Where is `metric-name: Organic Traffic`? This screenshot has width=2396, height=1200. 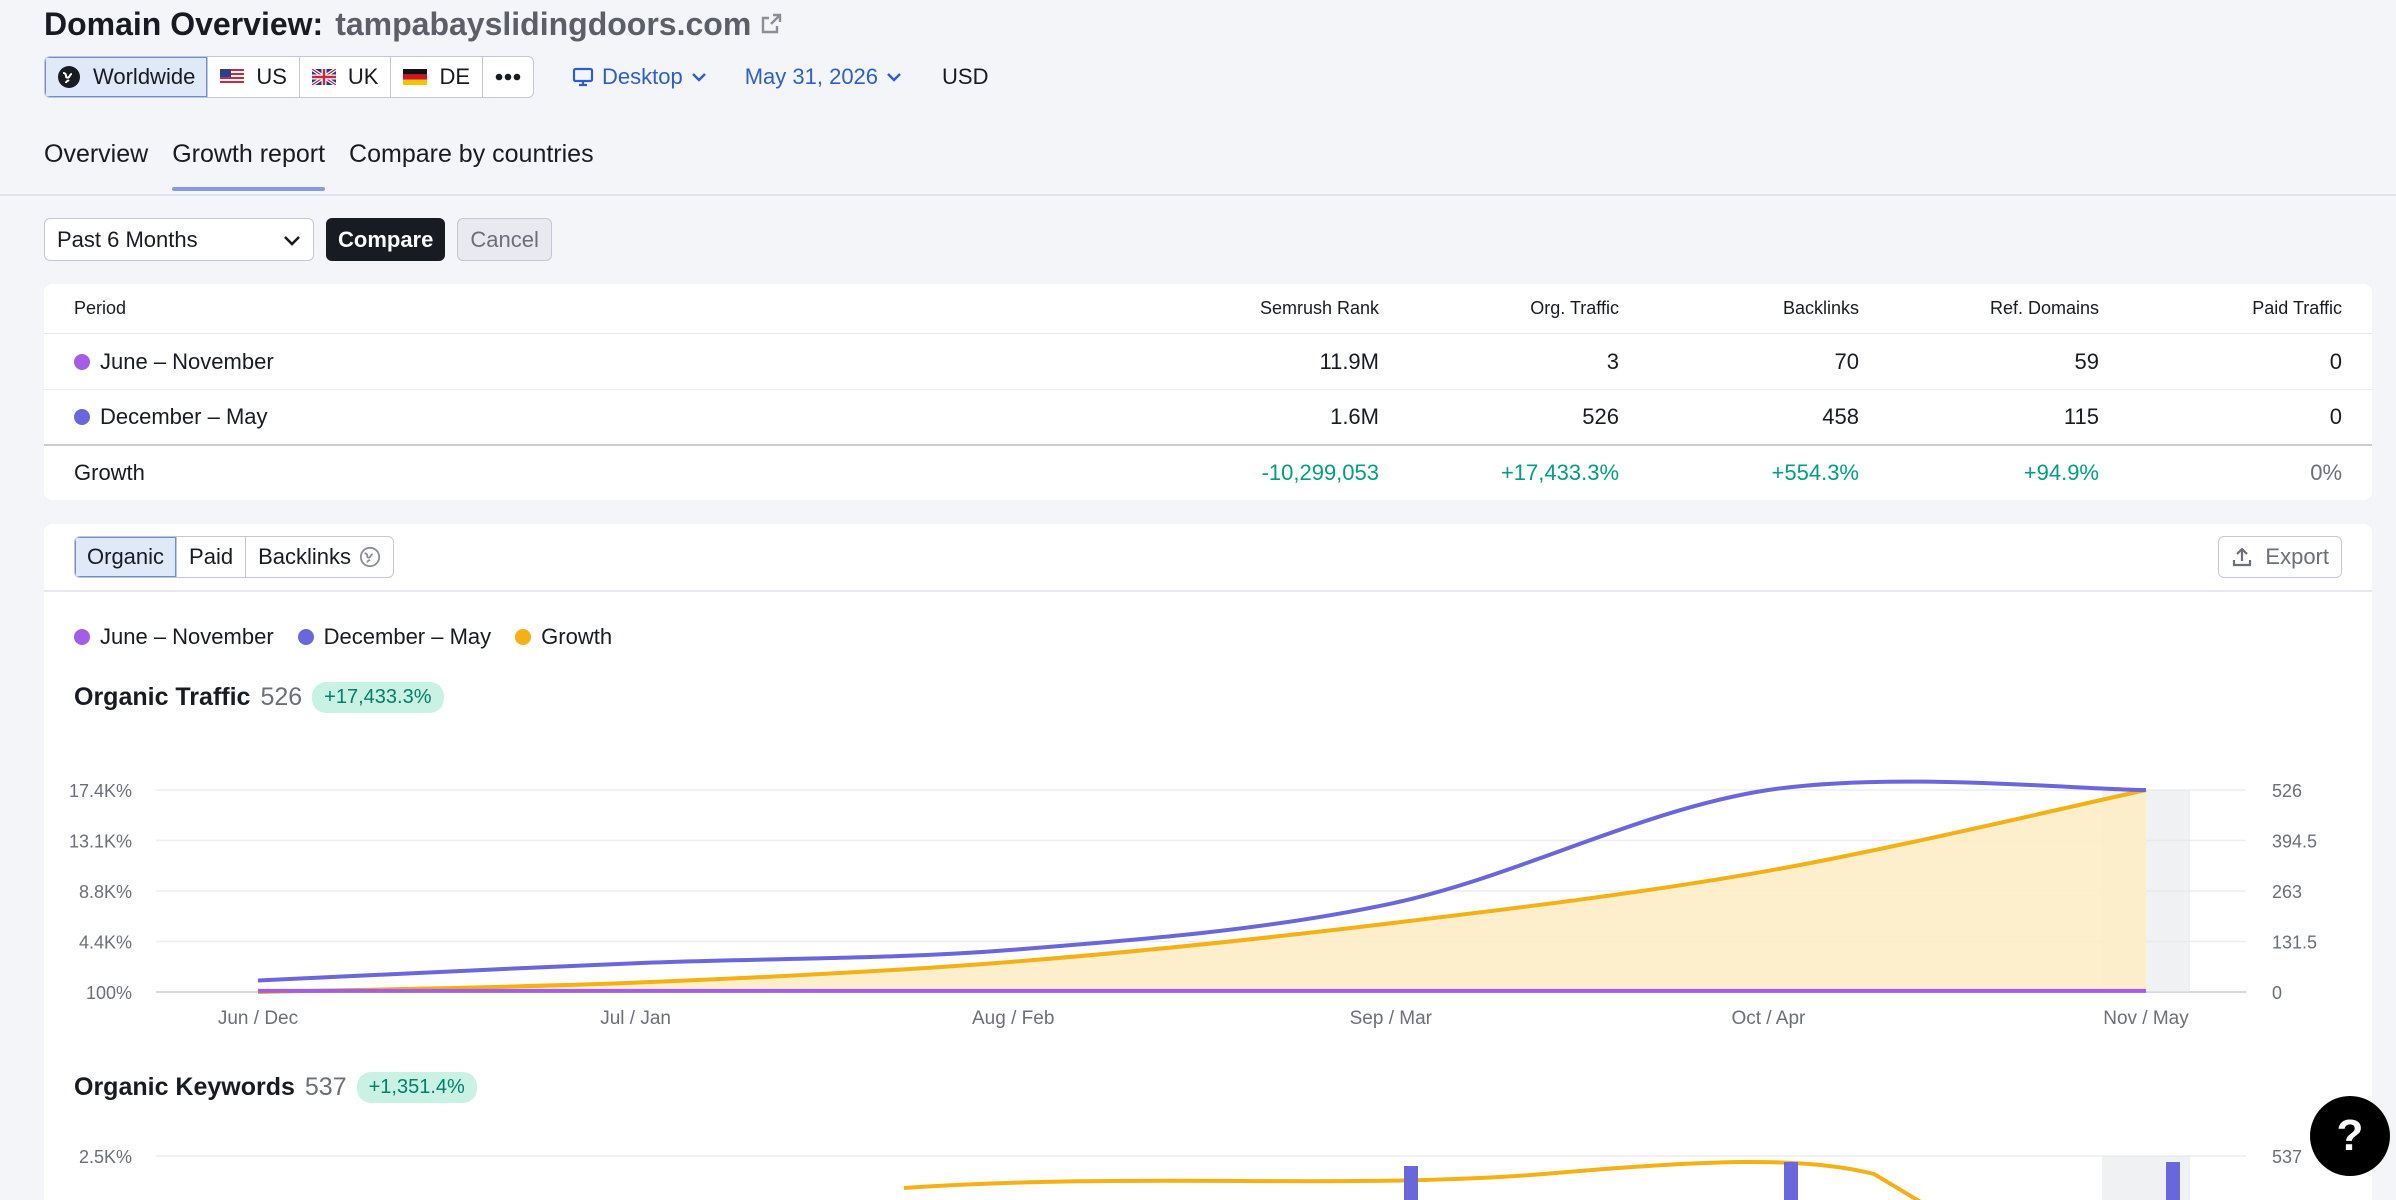 metric-name: Organic Traffic is located at coordinates (162, 697).